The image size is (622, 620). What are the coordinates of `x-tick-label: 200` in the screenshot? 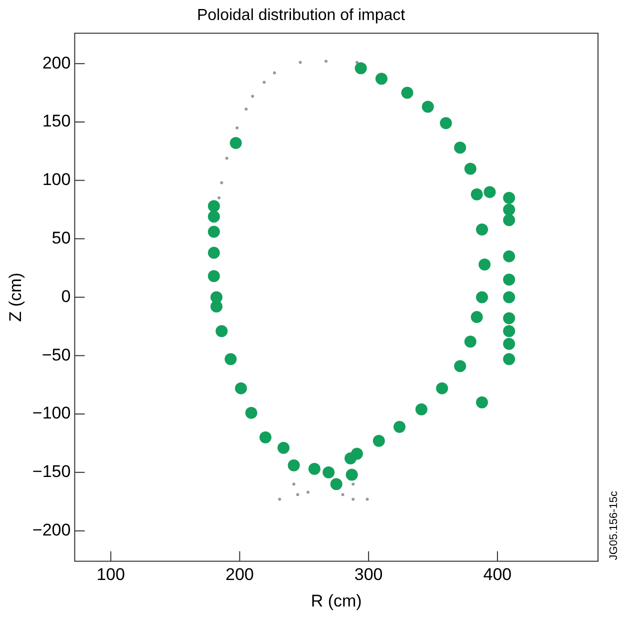 It's located at (239, 574).